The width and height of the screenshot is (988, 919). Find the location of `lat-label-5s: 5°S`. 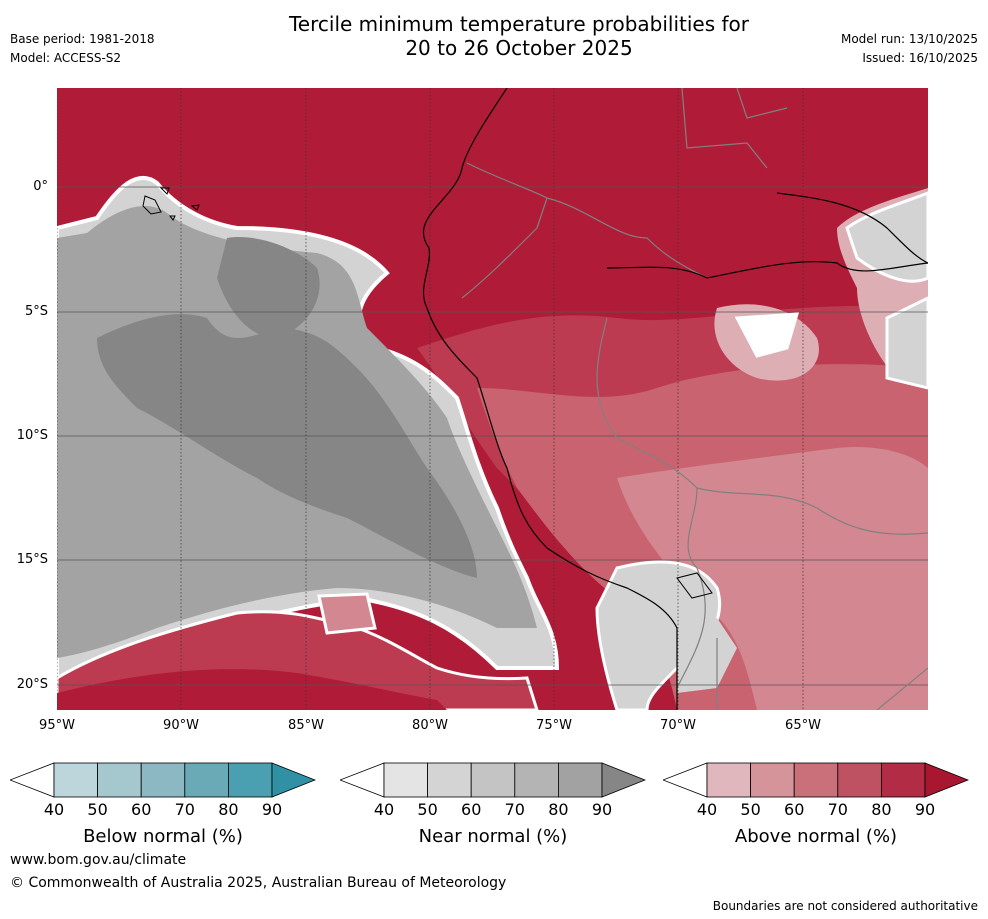

lat-label-5s: 5°S is located at coordinates (36, 311).